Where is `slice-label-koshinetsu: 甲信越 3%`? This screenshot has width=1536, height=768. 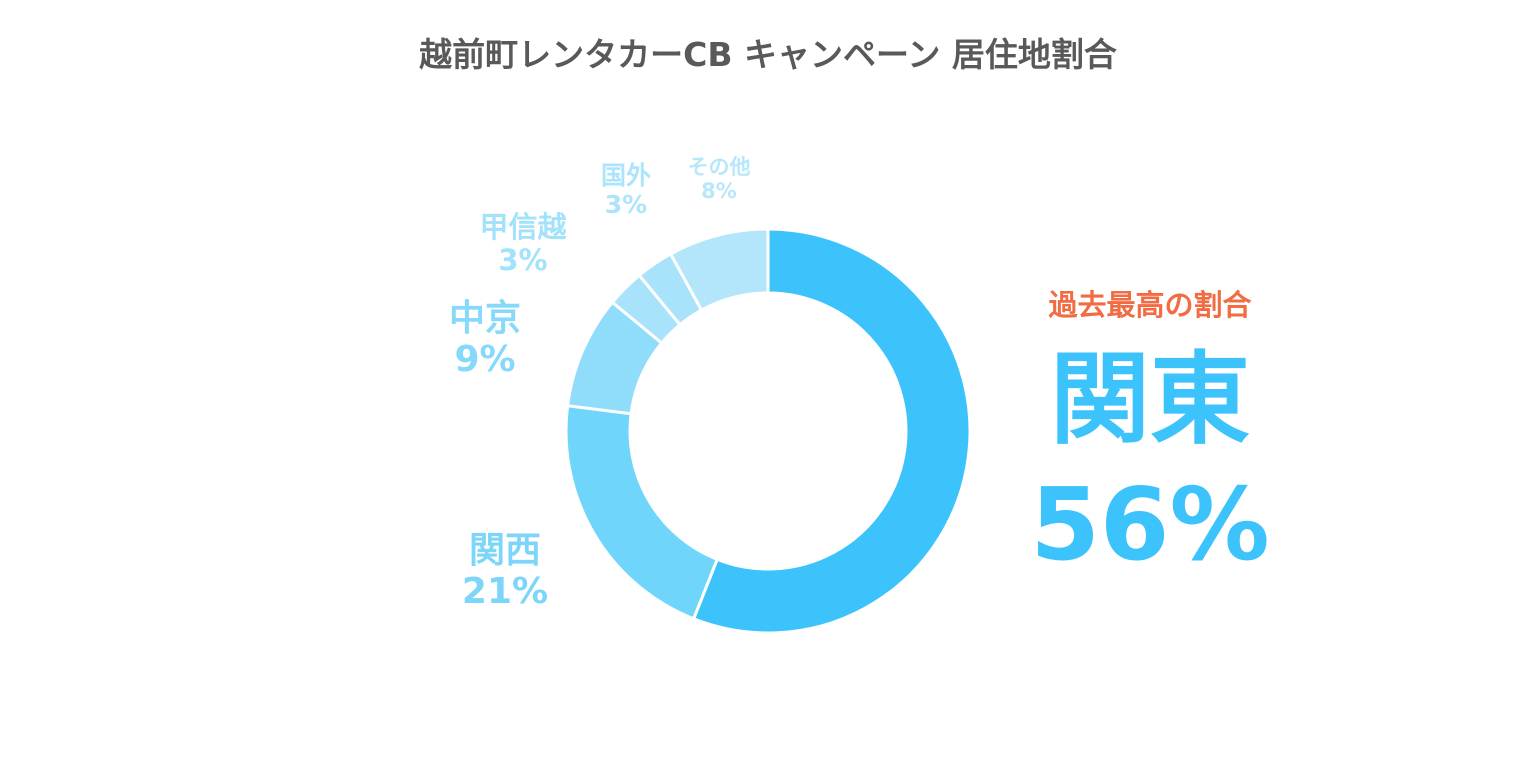 slice-label-koshinetsu: 甲信越 3% is located at coordinates (523, 244).